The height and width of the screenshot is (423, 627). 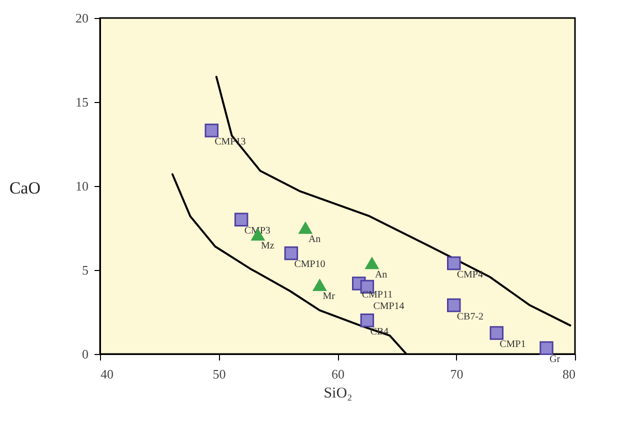 What do you see at coordinates (82, 186) in the screenshot?
I see `y-tick-label: 10` at bounding box center [82, 186].